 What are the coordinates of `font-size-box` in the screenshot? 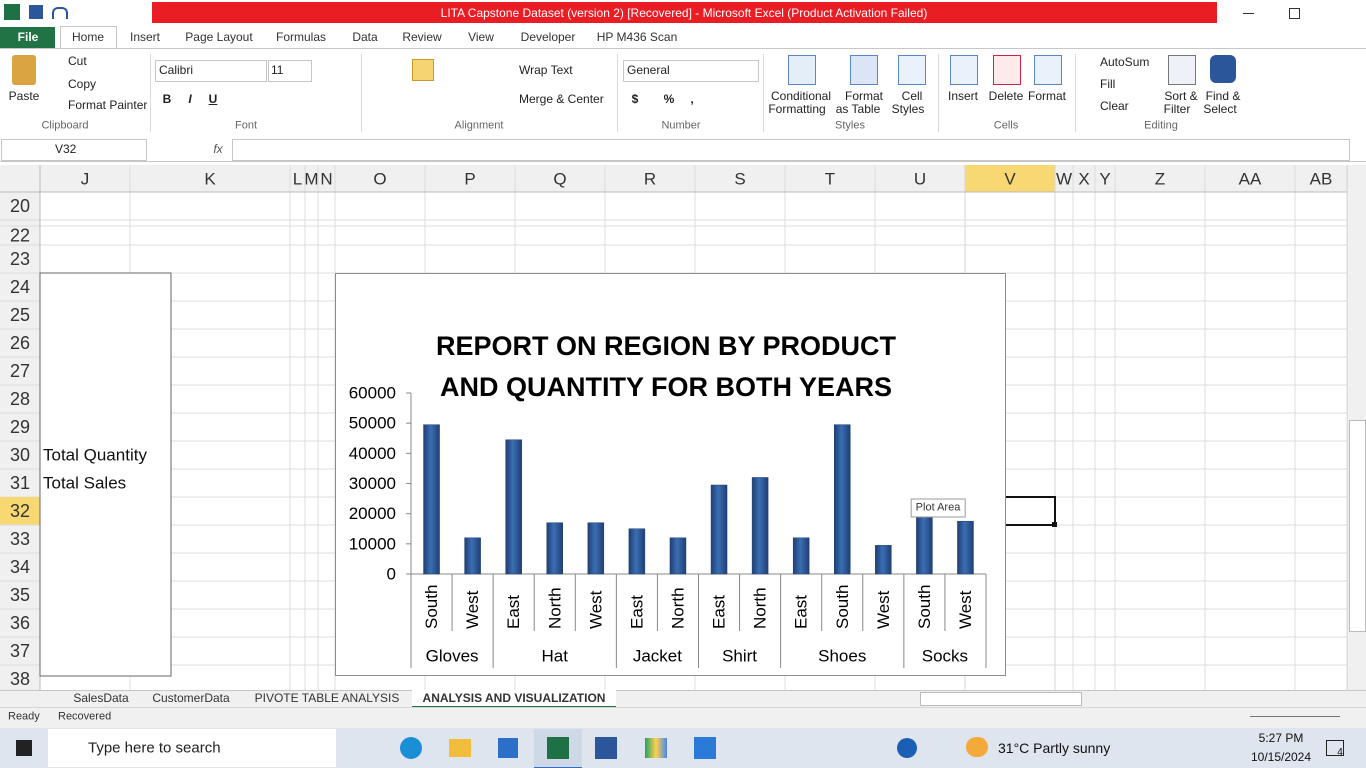 It's located at (290, 71).